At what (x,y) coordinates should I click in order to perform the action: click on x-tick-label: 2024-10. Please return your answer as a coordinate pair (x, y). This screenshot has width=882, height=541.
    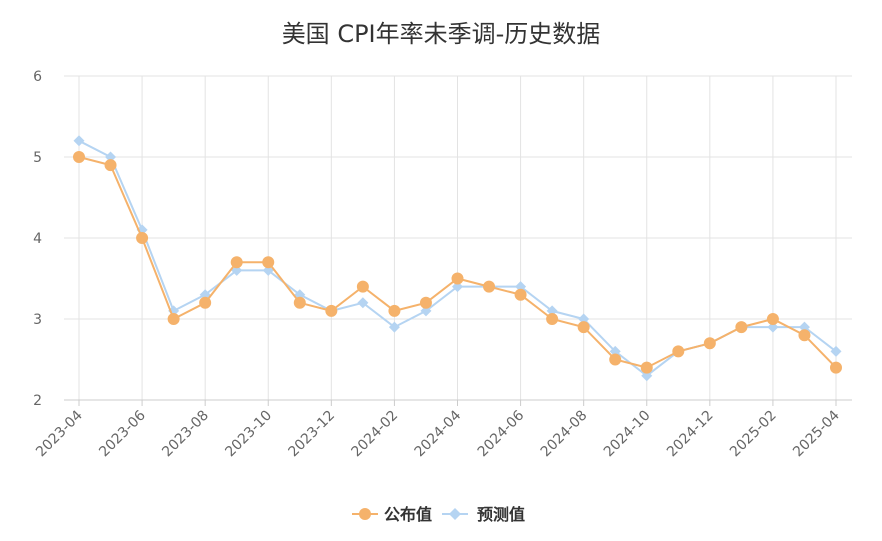
    Looking at the image, I should click on (627, 434).